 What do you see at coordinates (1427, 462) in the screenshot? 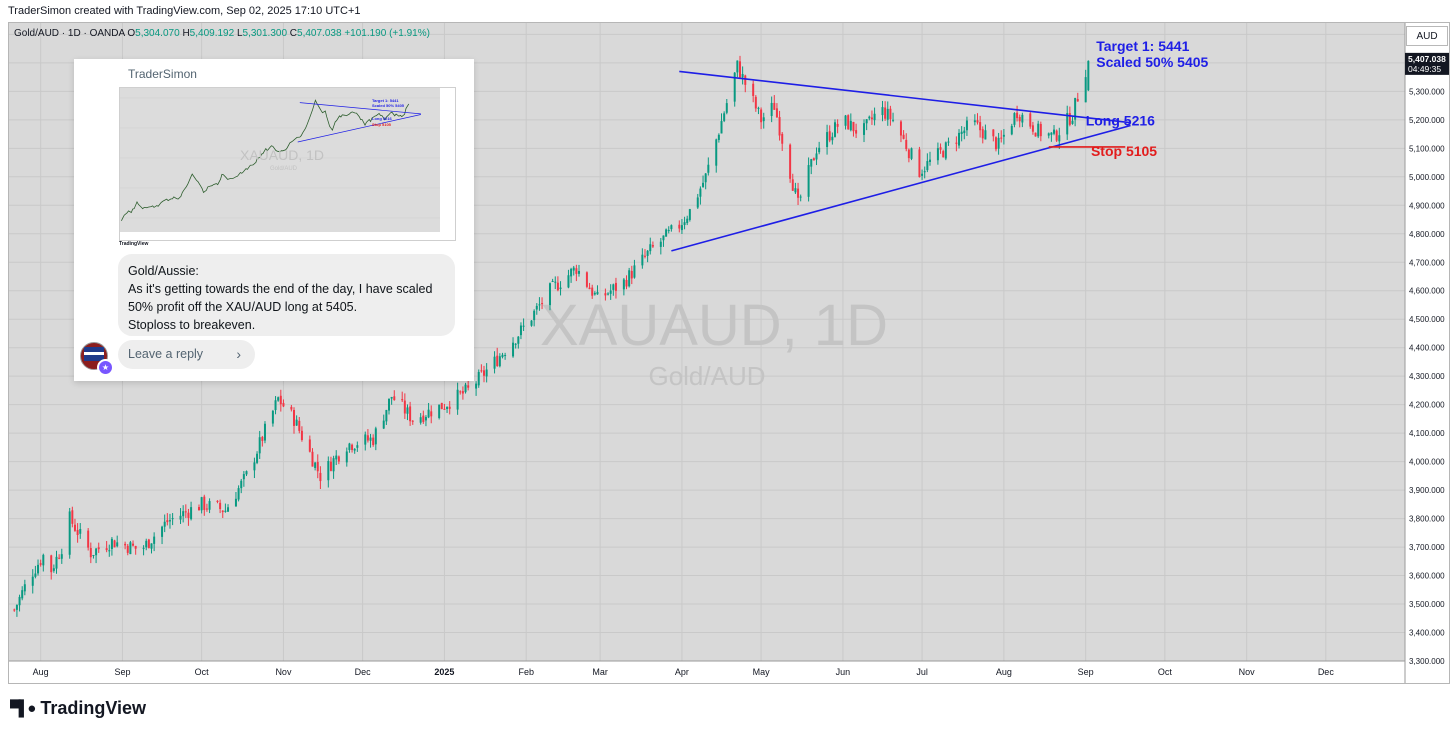
I see `y-tick-label: 4,000.000` at bounding box center [1427, 462].